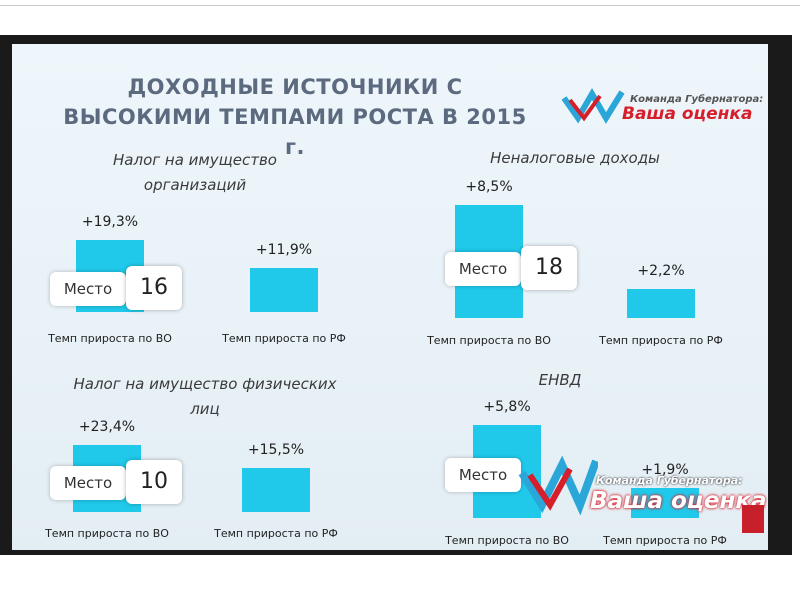 The height and width of the screenshot is (600, 800). Describe the element at coordinates (110, 222) in the screenshot. I see `value-label: +19,3%` at that location.